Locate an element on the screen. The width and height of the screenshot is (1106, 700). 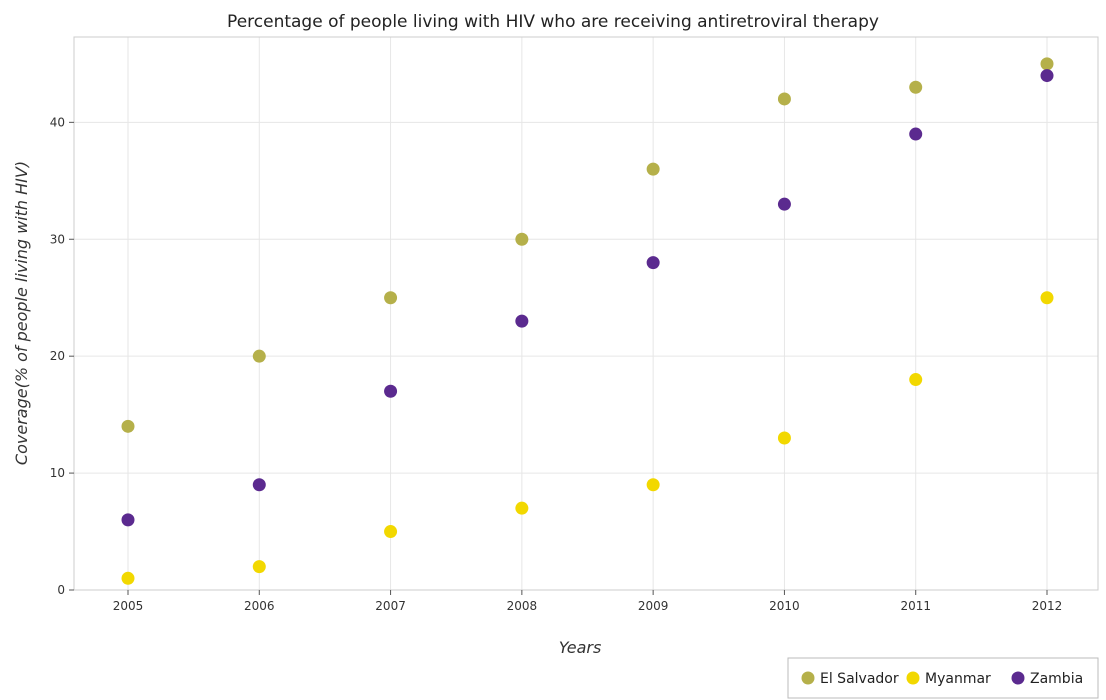
y-axis-label: Coverage(% of people living with HIV) is located at coordinates (21, 313).